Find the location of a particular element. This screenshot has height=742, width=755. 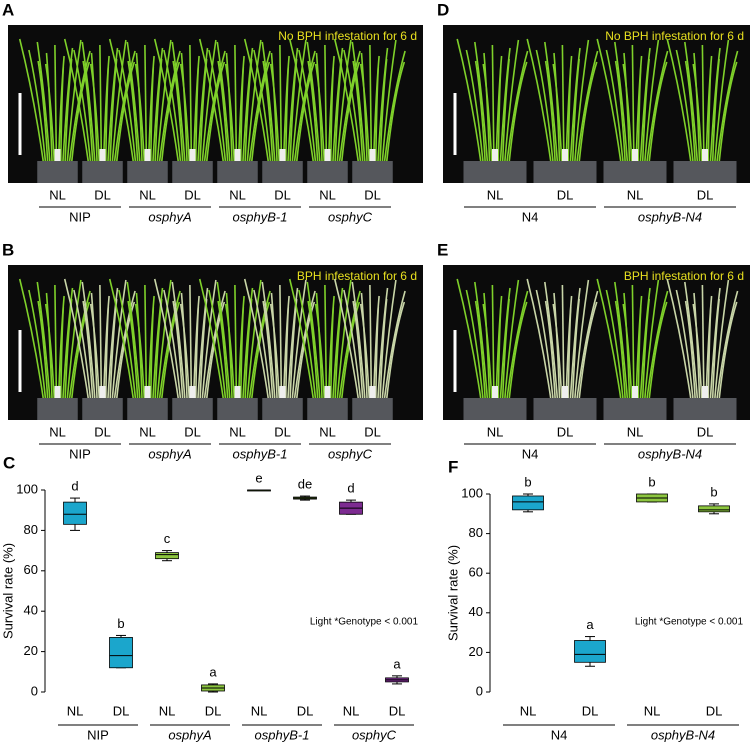

group-label: osphyB-N4 is located at coordinates (670, 453).